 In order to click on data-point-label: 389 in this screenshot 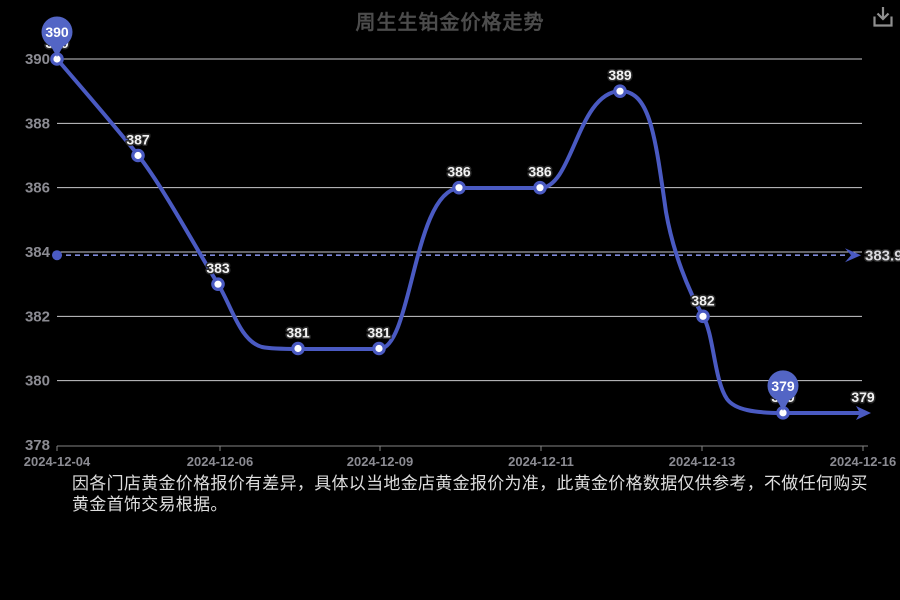, I will do `click(620, 75)`.